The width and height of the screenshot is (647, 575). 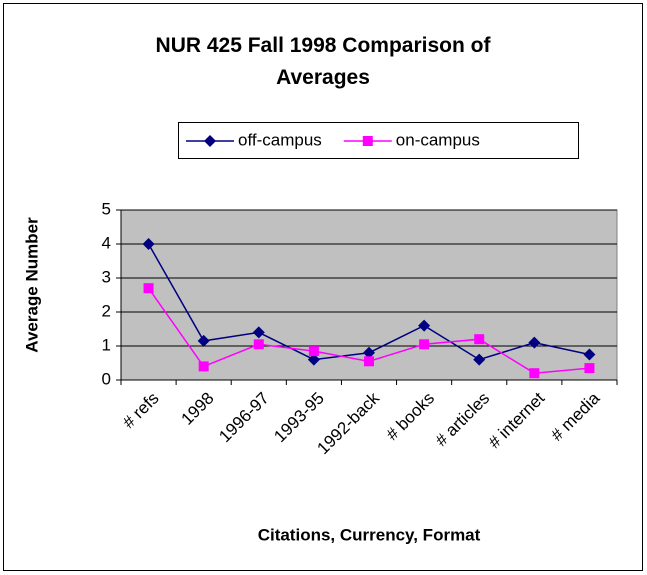 I want to click on y-tick-label: 2, so click(x=106, y=310).